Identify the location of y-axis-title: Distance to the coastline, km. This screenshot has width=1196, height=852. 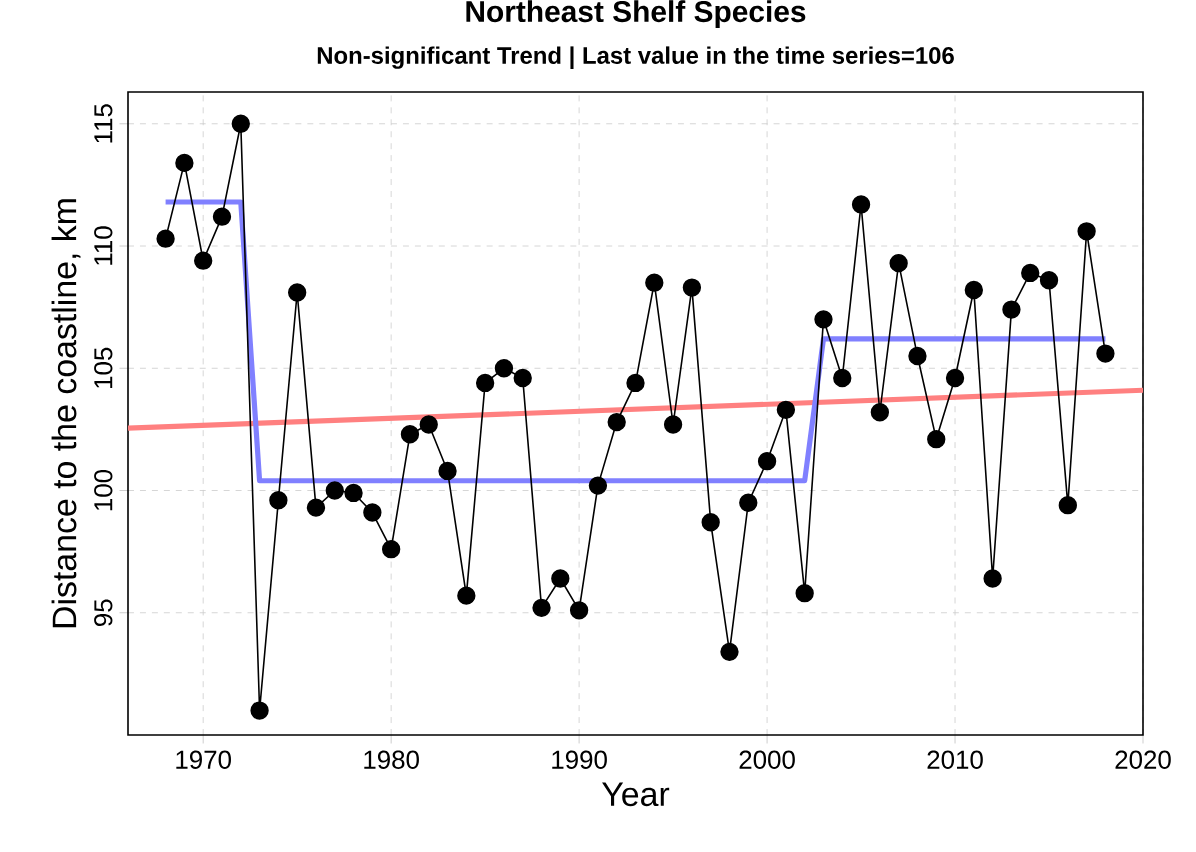
(66, 413).